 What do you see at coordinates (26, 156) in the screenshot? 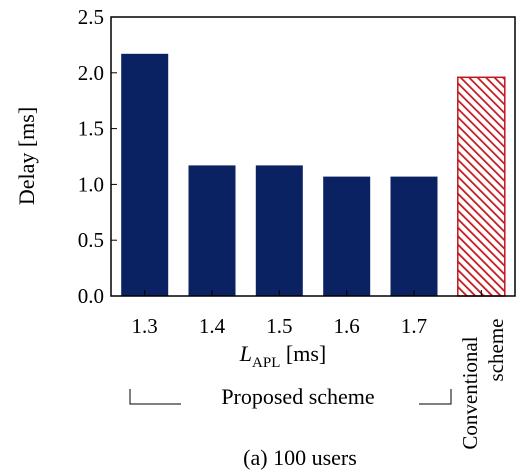
I see `y-axis-label: Delay [ms]` at bounding box center [26, 156].